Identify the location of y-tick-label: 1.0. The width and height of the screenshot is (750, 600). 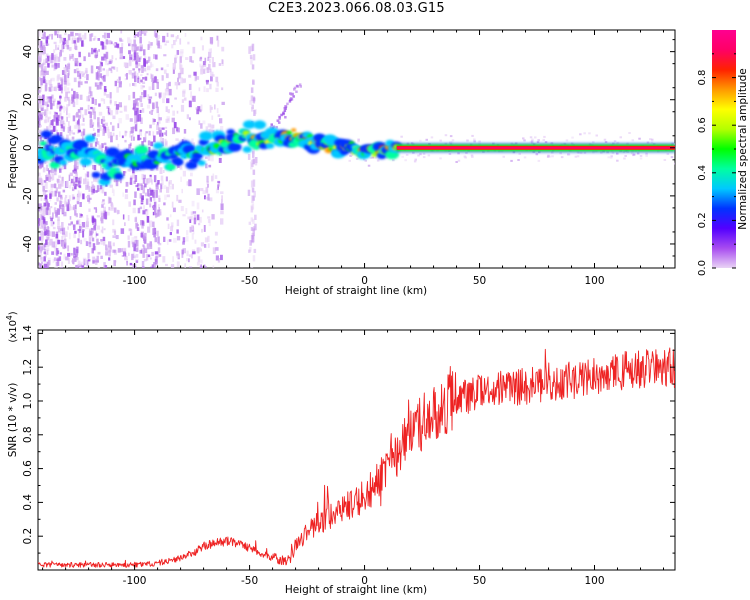
(28, 401).